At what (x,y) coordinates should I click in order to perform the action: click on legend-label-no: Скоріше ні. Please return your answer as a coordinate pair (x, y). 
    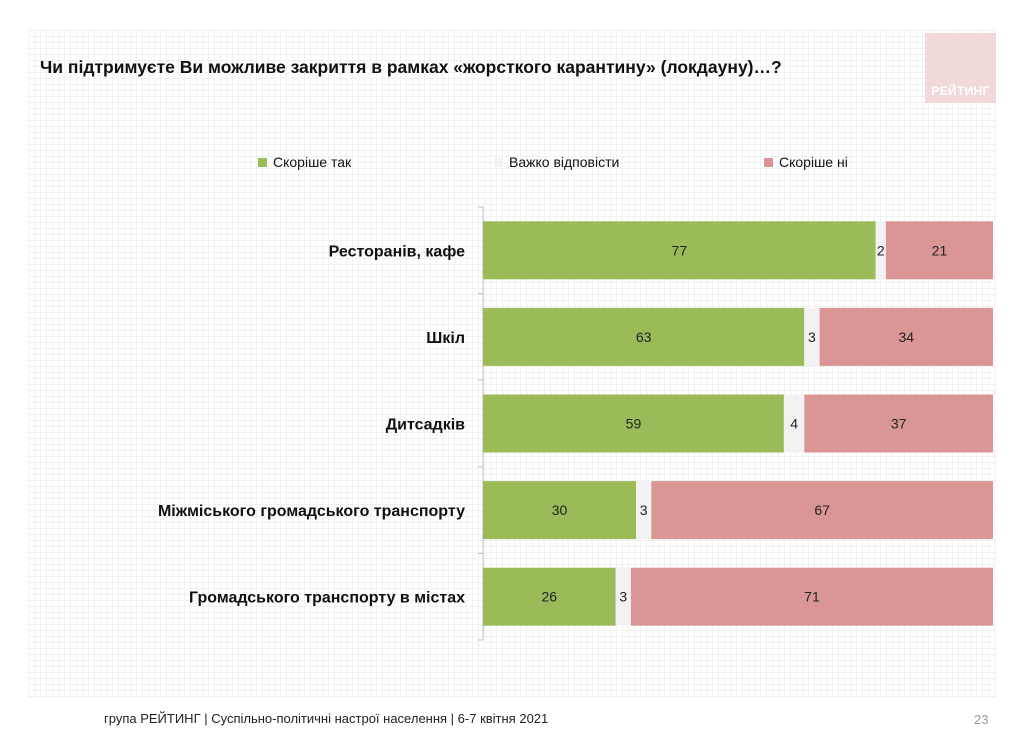
    Looking at the image, I should click on (813, 162).